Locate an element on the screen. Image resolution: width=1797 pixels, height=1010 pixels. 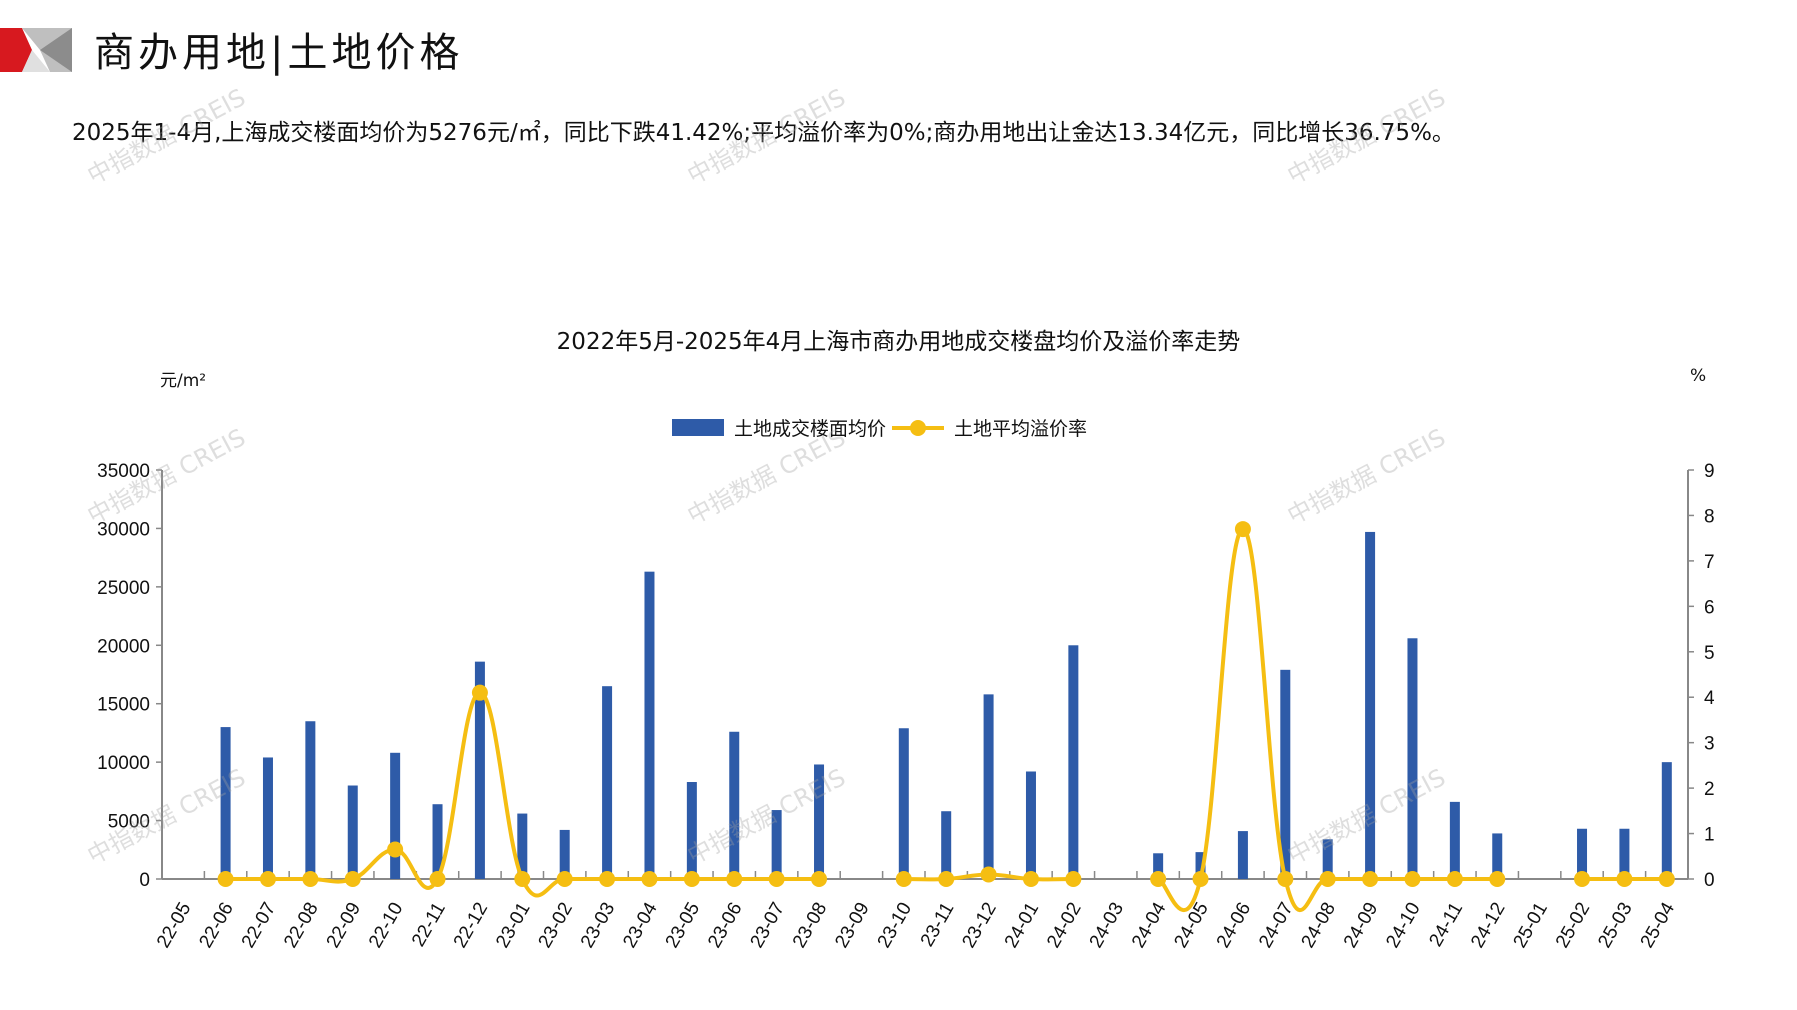
right-tick-label: 3 is located at coordinates (1709, 744).